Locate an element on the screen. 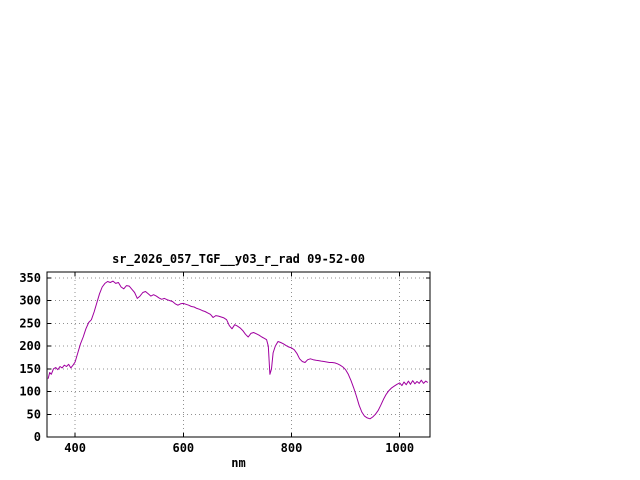  x-tick-label: 600 is located at coordinates (183, 448).